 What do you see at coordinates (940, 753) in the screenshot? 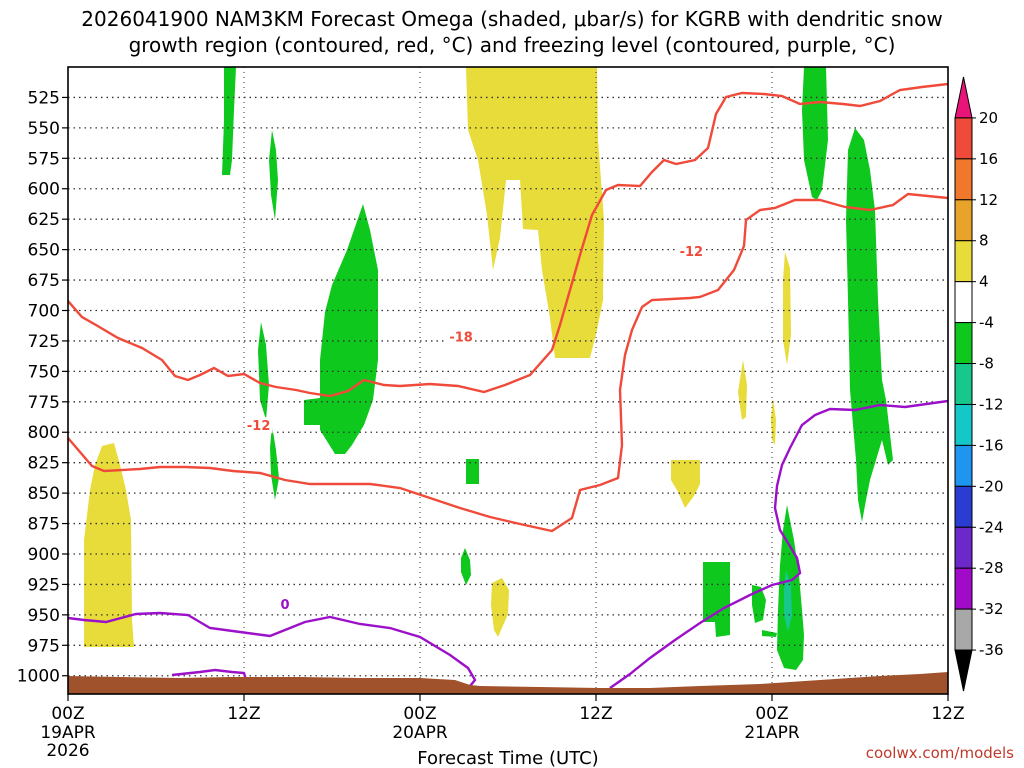
I see `credit-text: coolwx.com/models` at bounding box center [940, 753].